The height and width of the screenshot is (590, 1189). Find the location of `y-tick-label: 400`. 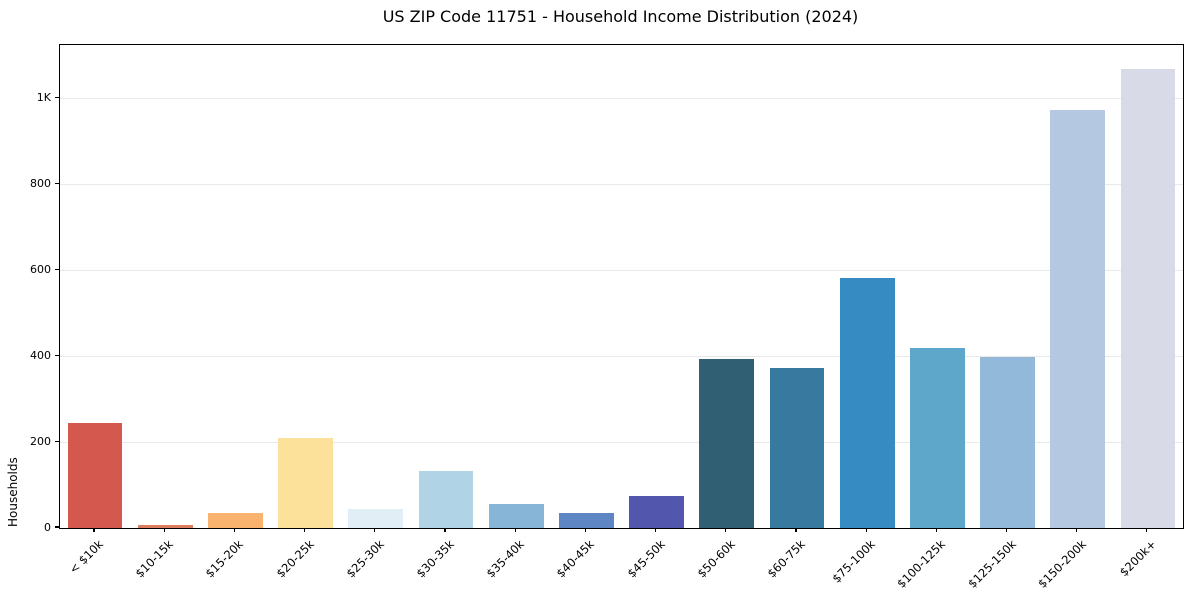

y-tick-label: 400 is located at coordinates (40, 355).